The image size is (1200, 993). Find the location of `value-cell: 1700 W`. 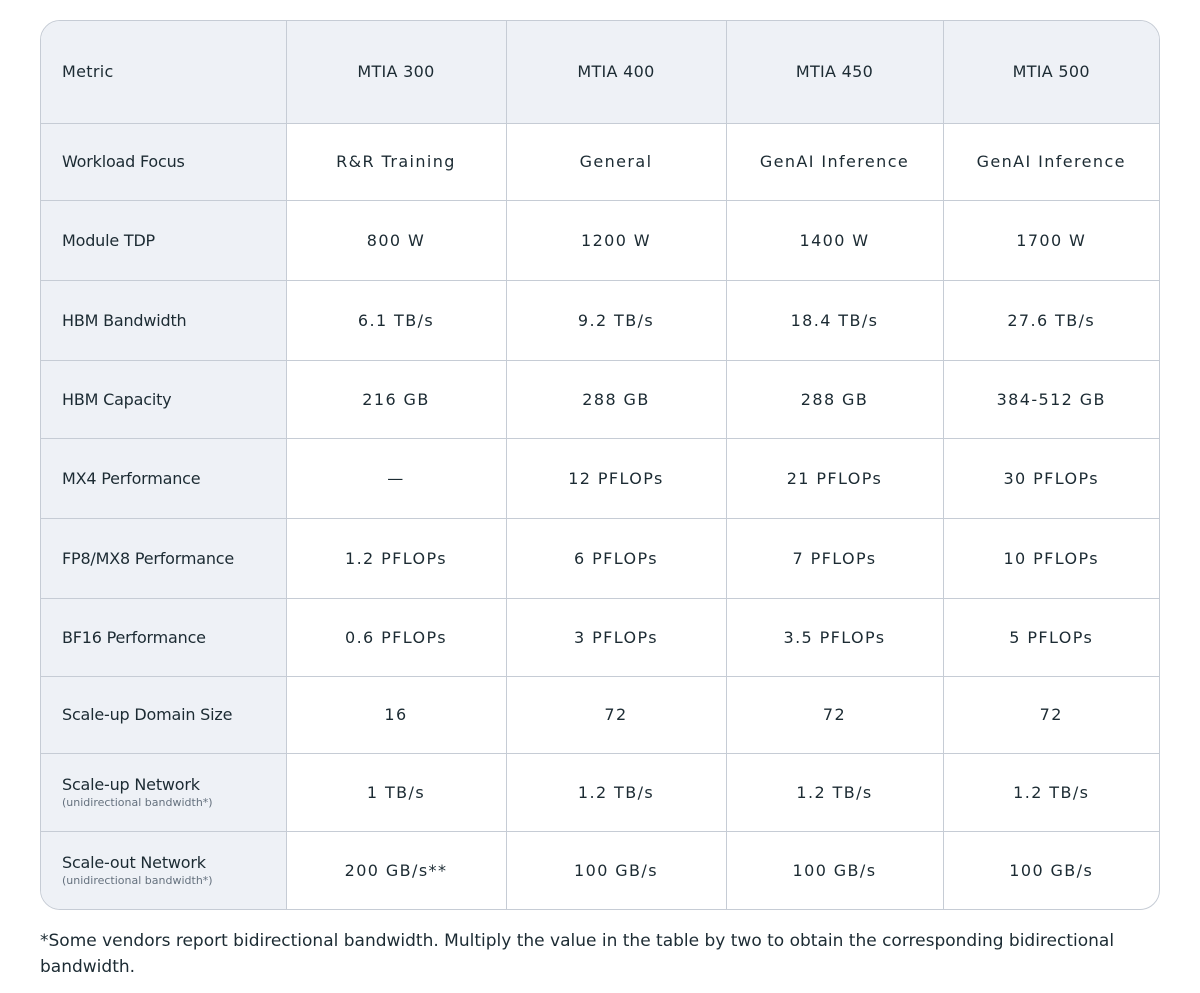

value-cell: 1700 W is located at coordinates (1051, 240).